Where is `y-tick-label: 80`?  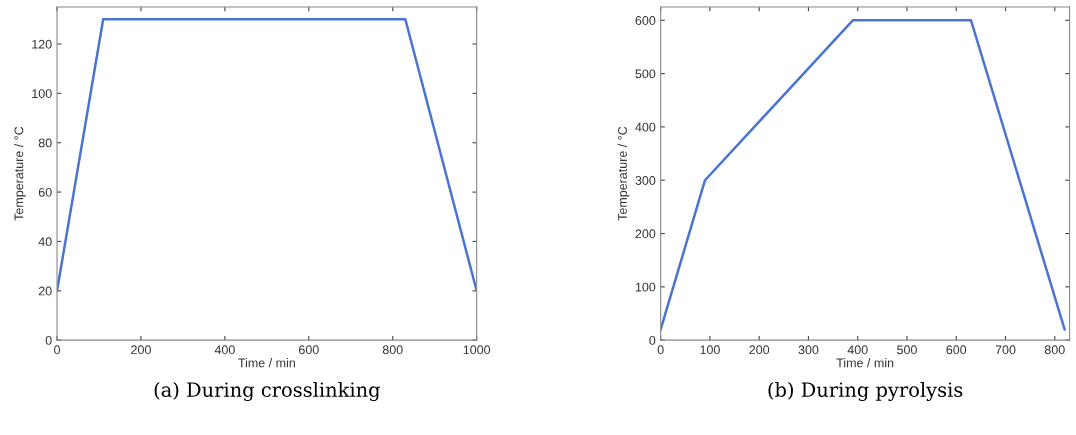 y-tick-label: 80 is located at coordinates (45, 143).